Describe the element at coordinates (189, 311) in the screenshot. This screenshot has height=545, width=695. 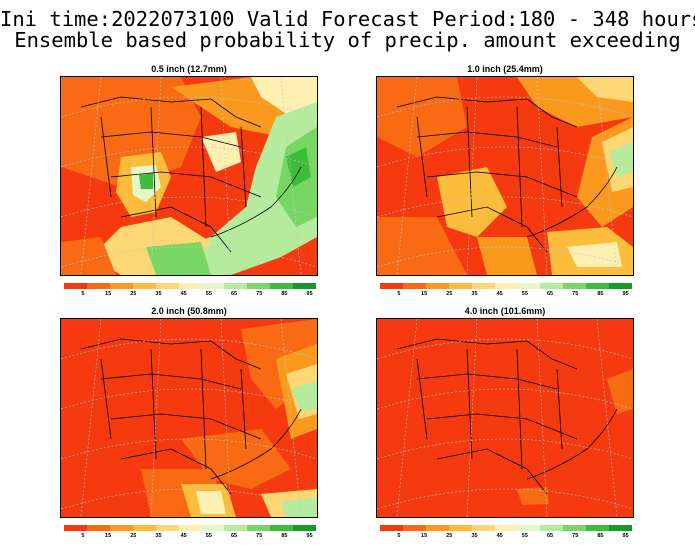
I see `panel-title: 2.0 inch (50.8mm)` at that location.